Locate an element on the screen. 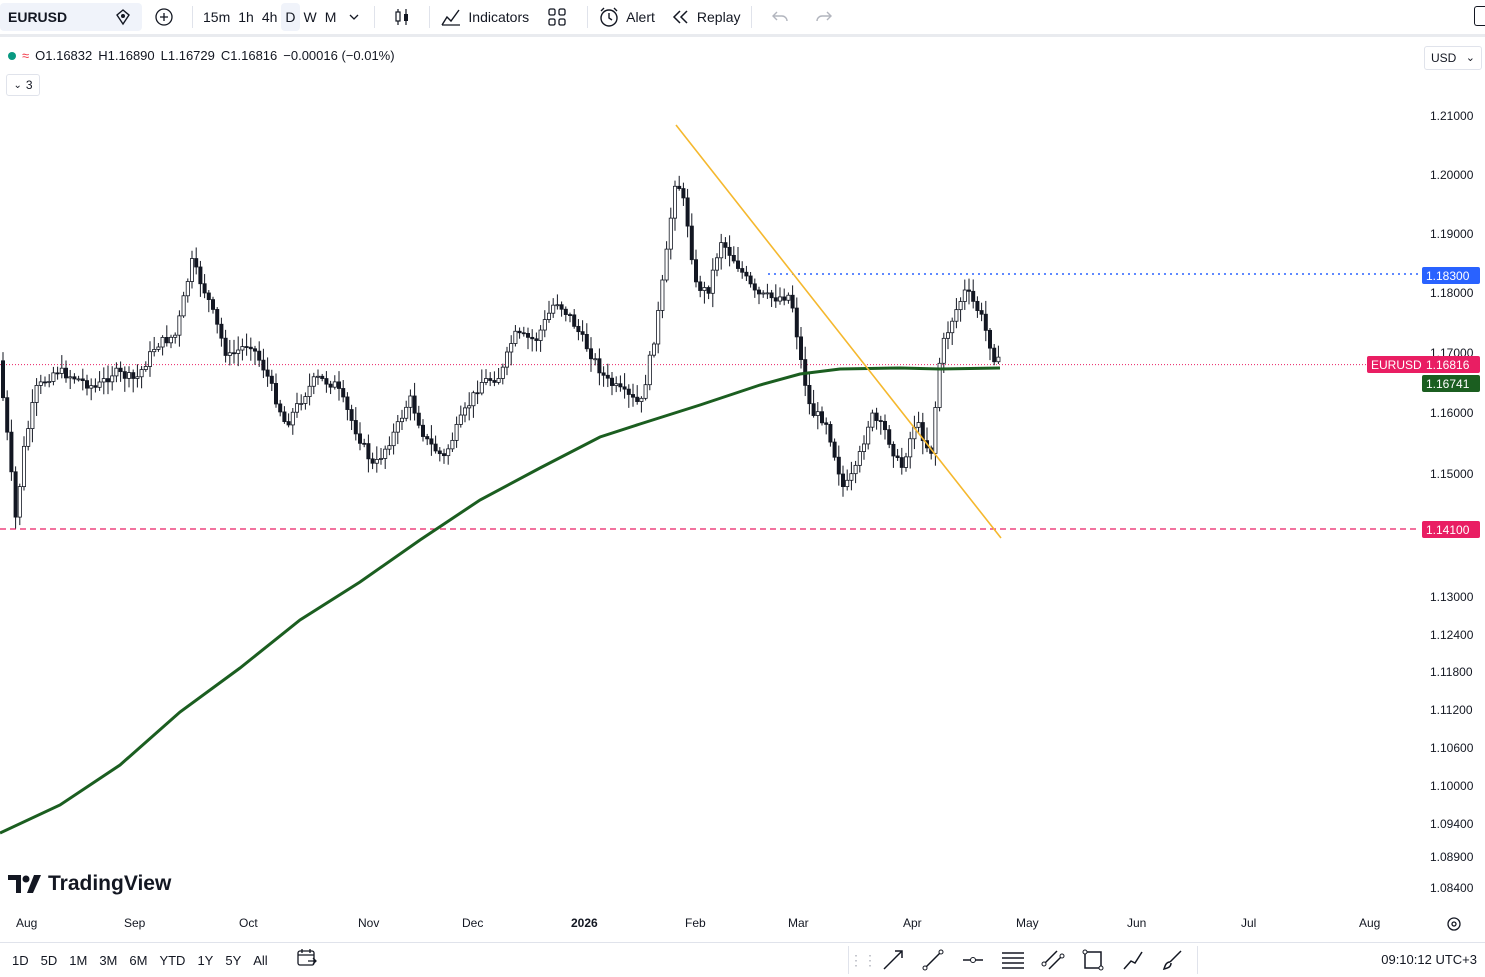 This screenshot has width=1485, height=977. time-tick-label: Jul is located at coordinates (1249, 923).